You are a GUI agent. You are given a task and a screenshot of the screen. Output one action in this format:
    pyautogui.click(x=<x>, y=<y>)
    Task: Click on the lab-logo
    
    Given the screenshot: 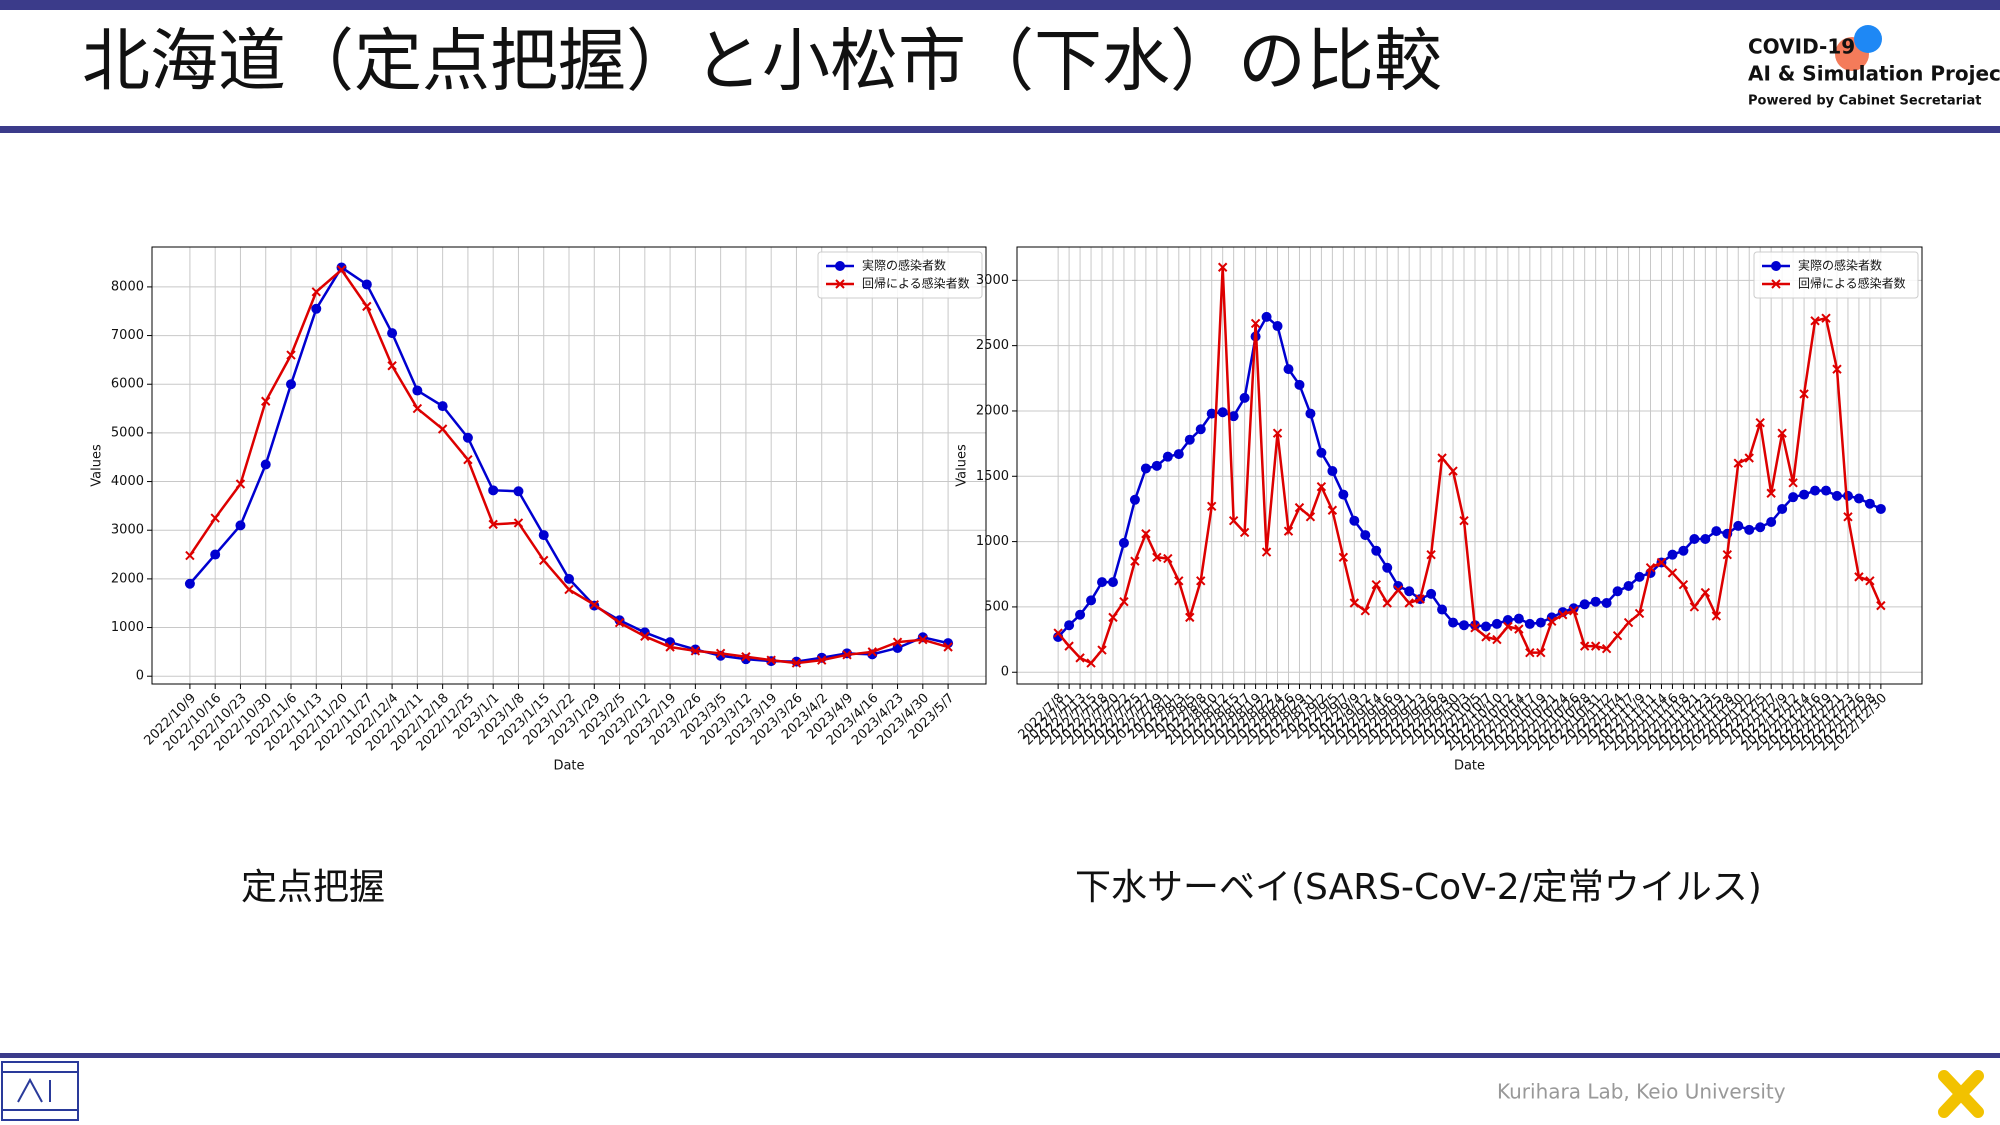 What is the action you would take?
    pyautogui.click(x=40, y=1091)
    